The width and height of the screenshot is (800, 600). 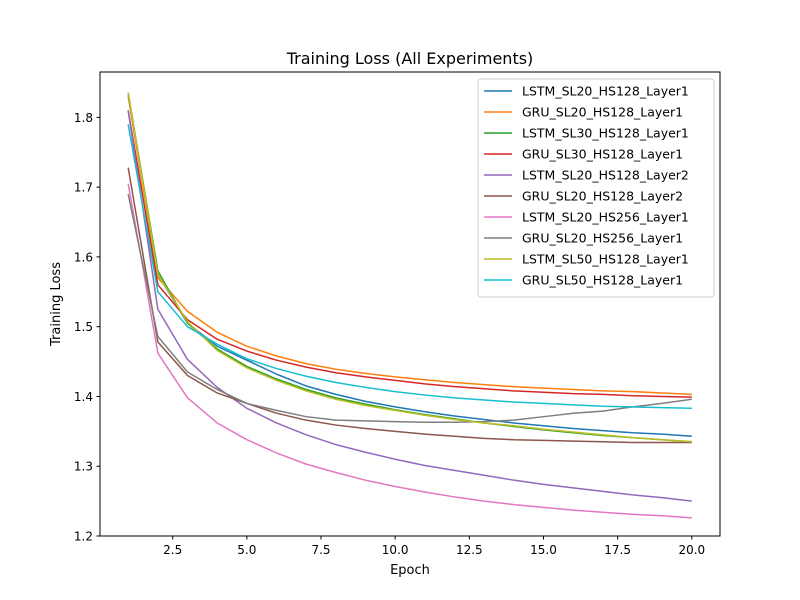 What do you see at coordinates (602, 112) in the screenshot?
I see `legend-label: GRU_SL20_HS128_Layer1` at bounding box center [602, 112].